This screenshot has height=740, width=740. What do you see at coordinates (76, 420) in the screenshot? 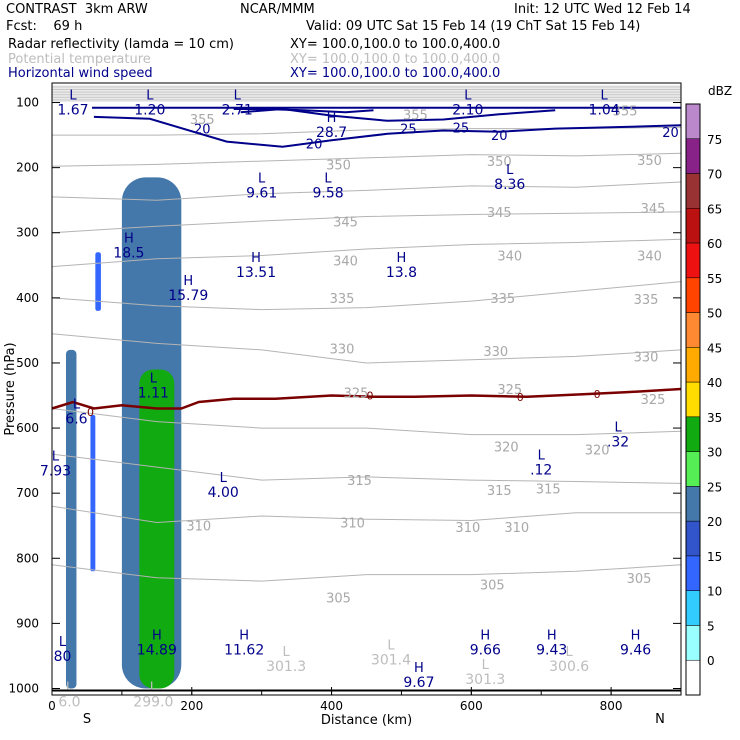
I see `extremum-value: 6.6` at bounding box center [76, 420].